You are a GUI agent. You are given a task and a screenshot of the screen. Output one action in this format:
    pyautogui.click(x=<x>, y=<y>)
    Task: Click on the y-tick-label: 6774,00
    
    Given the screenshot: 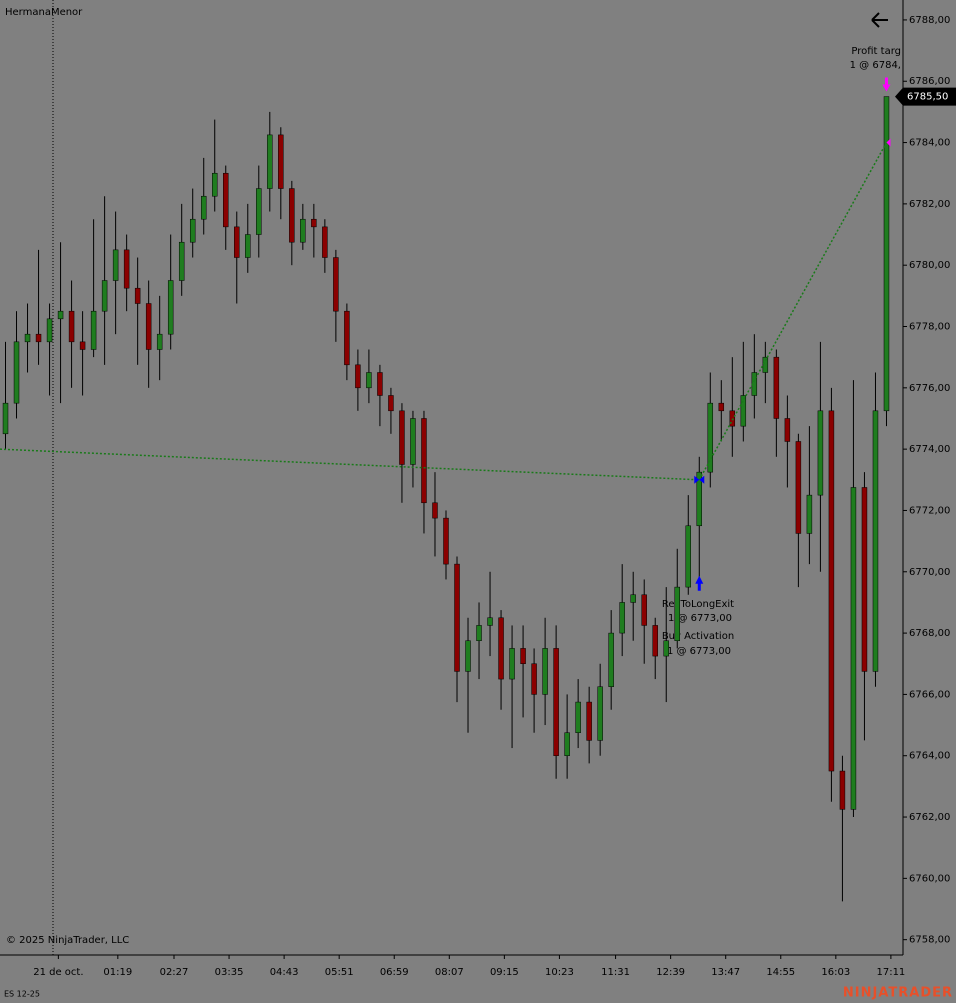 What is the action you would take?
    pyautogui.click(x=929, y=449)
    